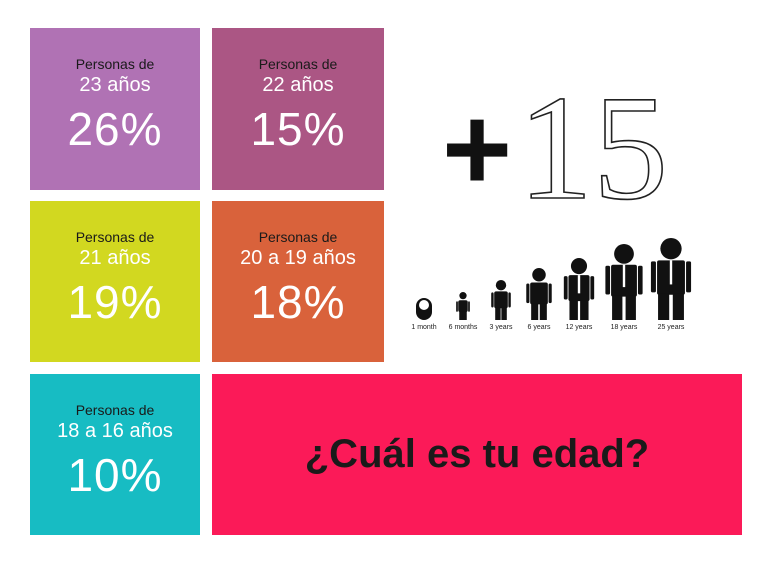  What do you see at coordinates (624, 327) in the screenshot?
I see `age-label: 18 years` at bounding box center [624, 327].